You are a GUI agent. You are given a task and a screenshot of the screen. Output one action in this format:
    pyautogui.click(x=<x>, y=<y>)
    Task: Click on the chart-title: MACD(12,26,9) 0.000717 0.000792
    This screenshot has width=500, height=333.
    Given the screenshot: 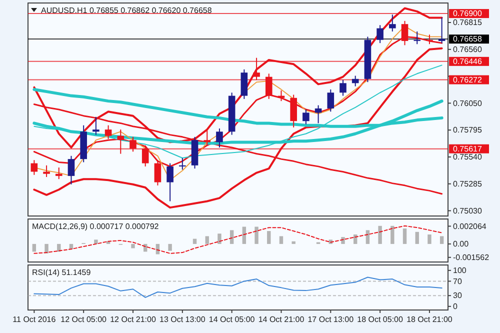 What is the action you would take?
    pyautogui.click(x=96, y=226)
    